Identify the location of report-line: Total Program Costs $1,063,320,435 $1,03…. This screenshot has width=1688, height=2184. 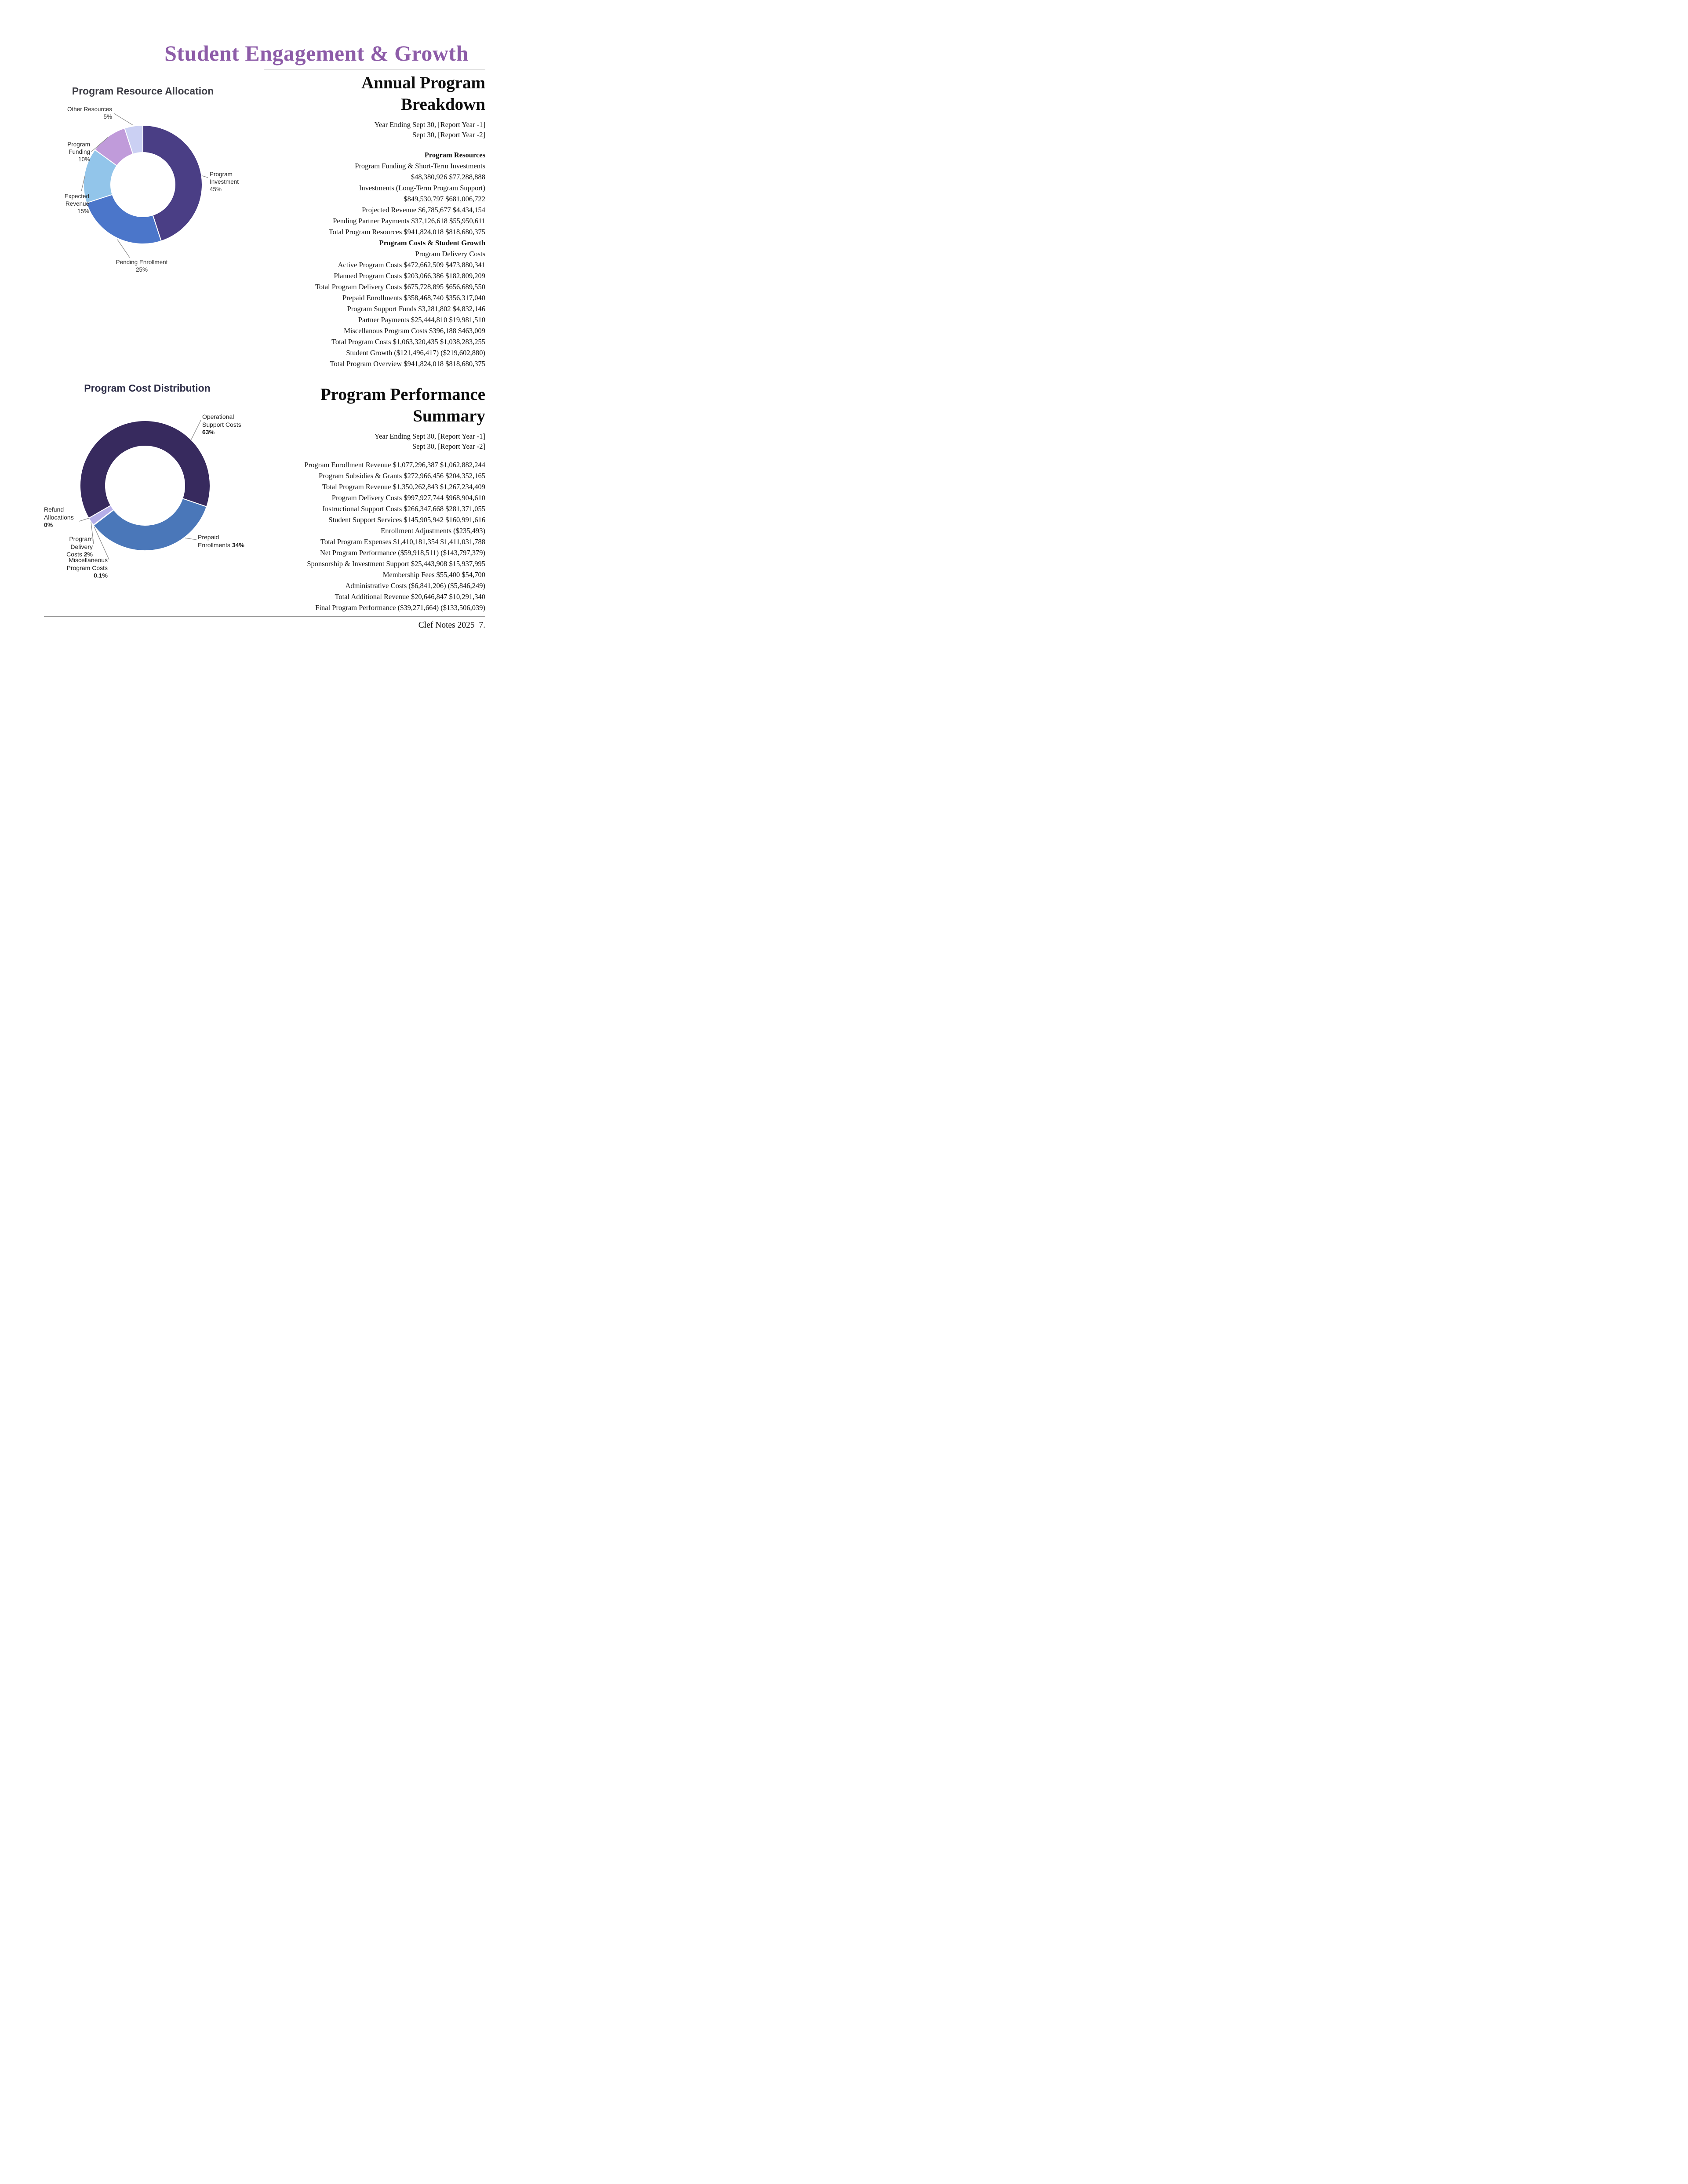
(408, 342).